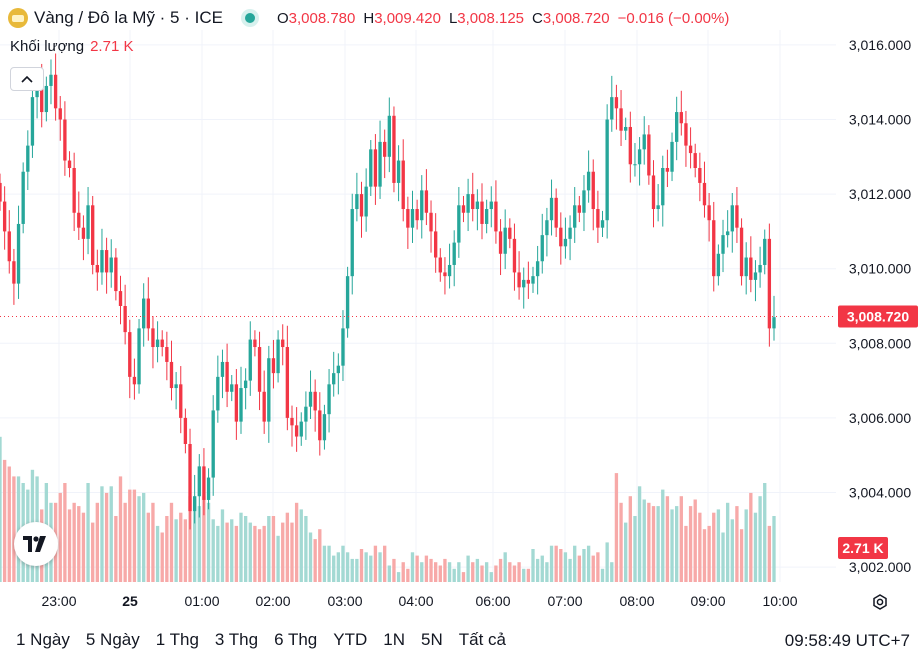 The height and width of the screenshot is (658, 920). I want to click on range-all: Tất cả, so click(482, 639).